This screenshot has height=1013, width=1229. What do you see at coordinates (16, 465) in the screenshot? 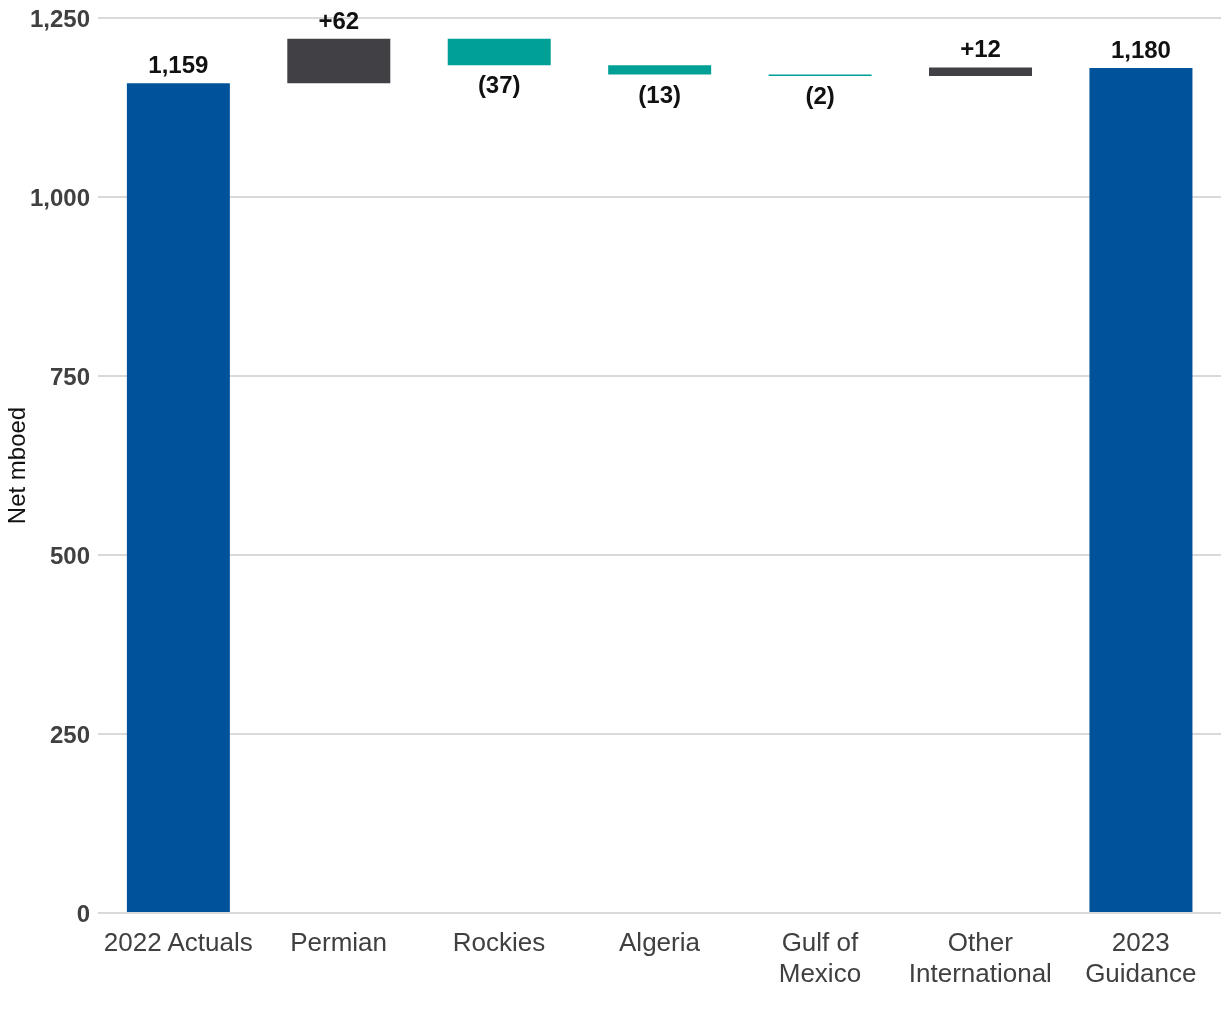
I see `y-axis-title: Net mboed` at bounding box center [16, 465].